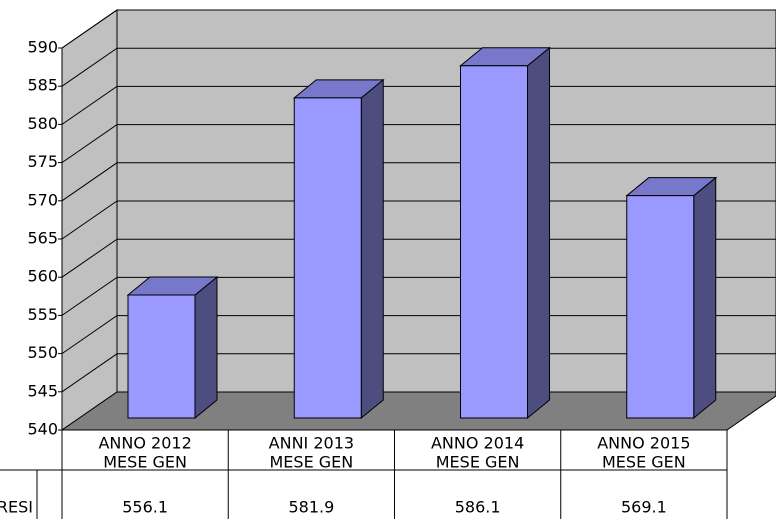  I want to click on value-label: 556.1, so click(145, 507).